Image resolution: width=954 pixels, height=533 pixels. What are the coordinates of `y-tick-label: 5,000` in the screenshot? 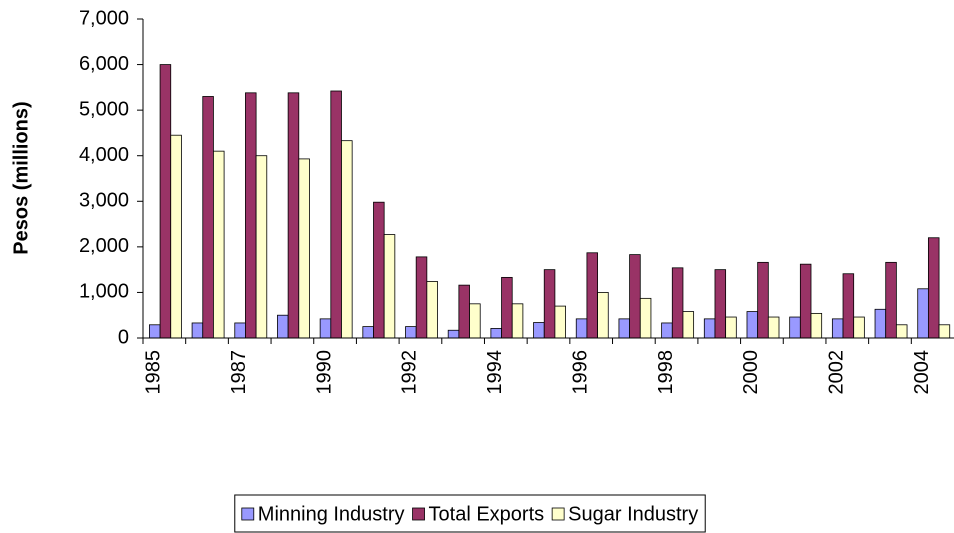 It's located at (104, 109).